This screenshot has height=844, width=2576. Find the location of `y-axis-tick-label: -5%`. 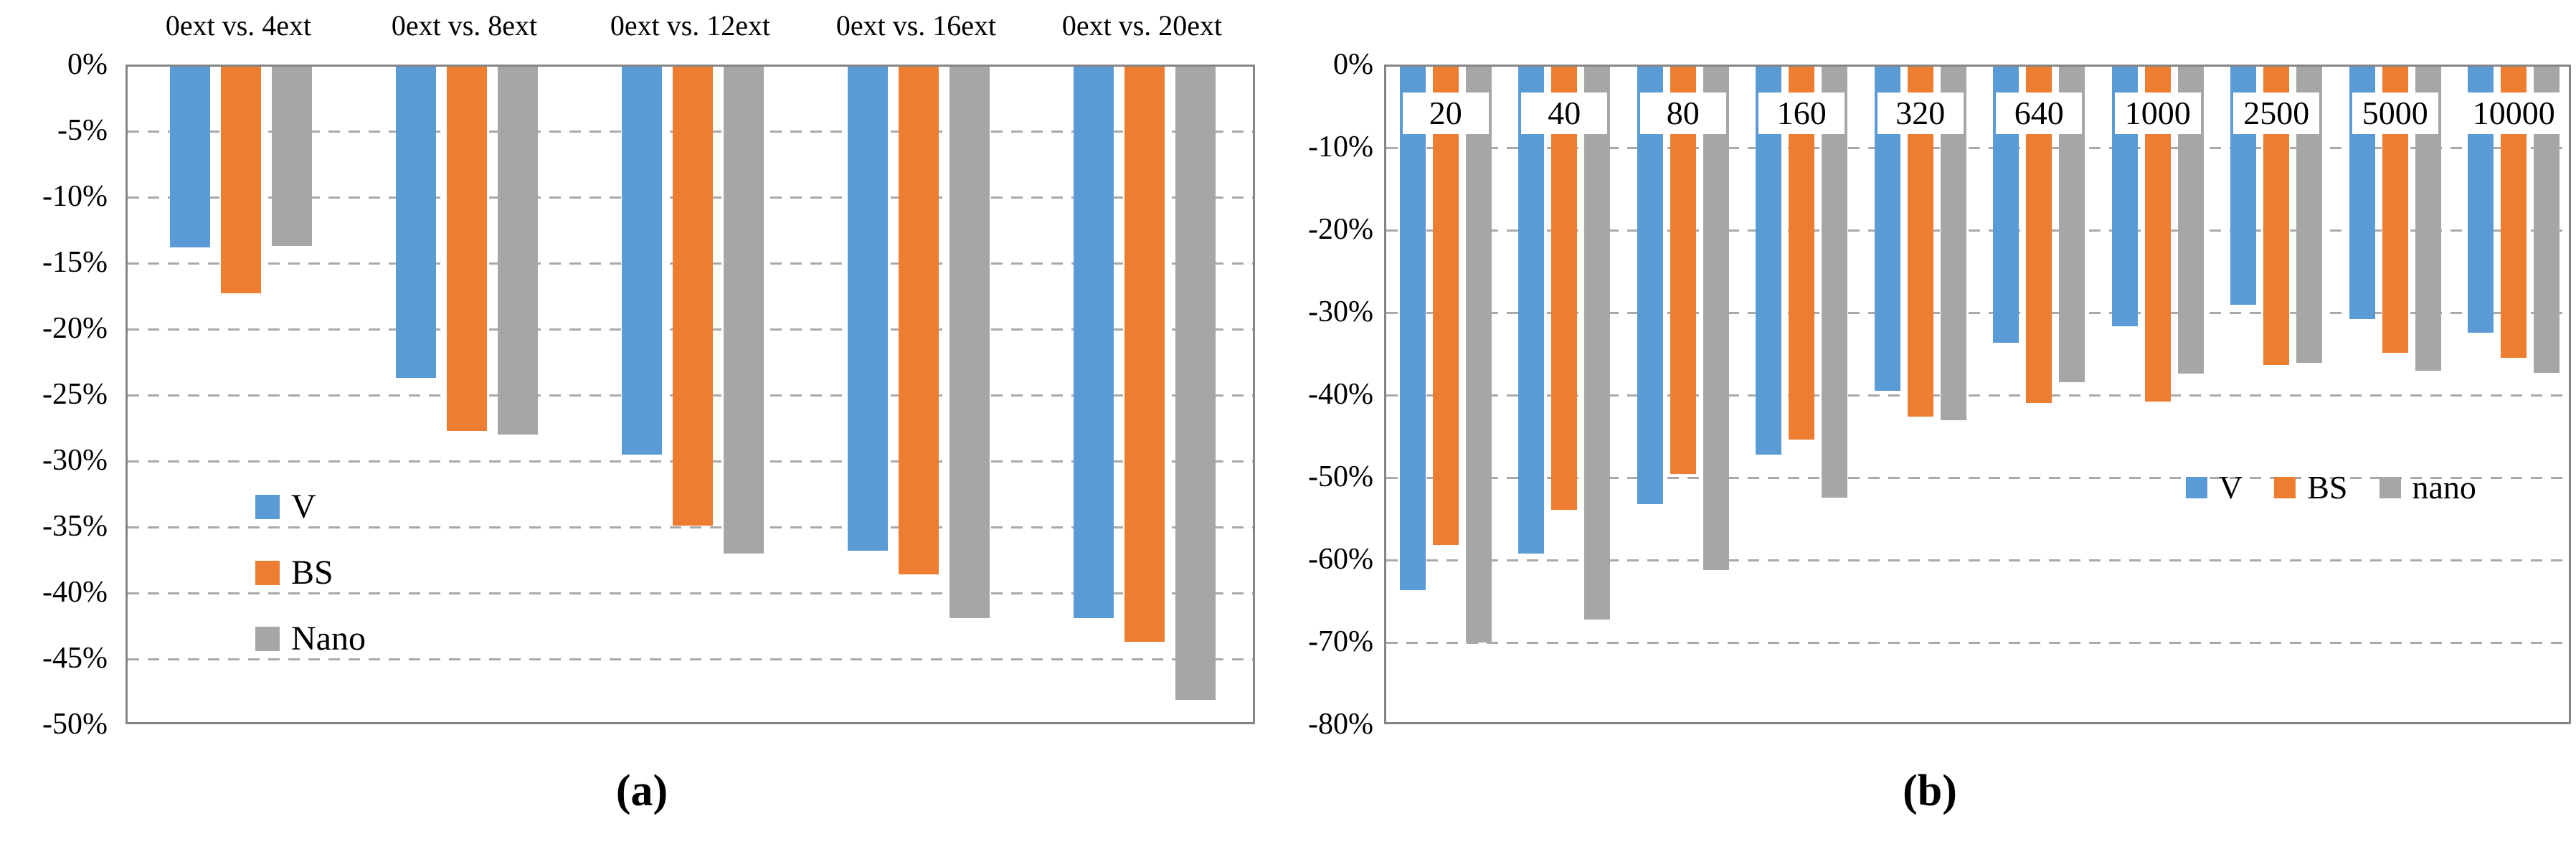

y-axis-tick-label: -5% is located at coordinates (82, 130).